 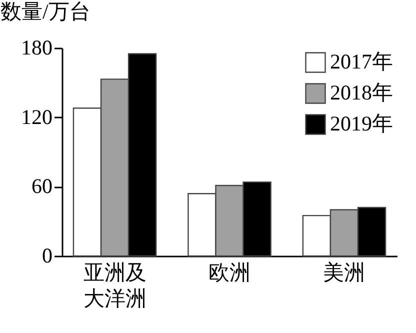 What do you see at coordinates (114, 285) in the screenshot?
I see `x-tick-label: 亚洲及大洋洲` at bounding box center [114, 285].